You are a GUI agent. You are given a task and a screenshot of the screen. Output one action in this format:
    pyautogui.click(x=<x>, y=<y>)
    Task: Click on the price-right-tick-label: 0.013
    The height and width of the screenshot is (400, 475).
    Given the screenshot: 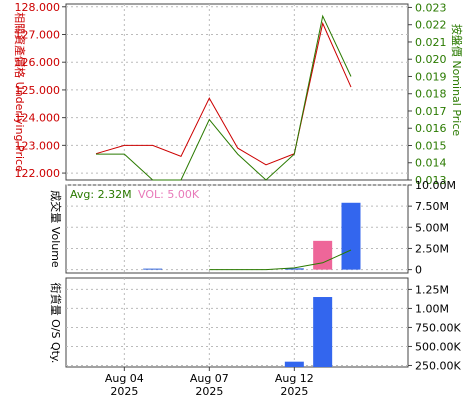 What is the action you would take?
    pyautogui.click(x=431, y=180)
    